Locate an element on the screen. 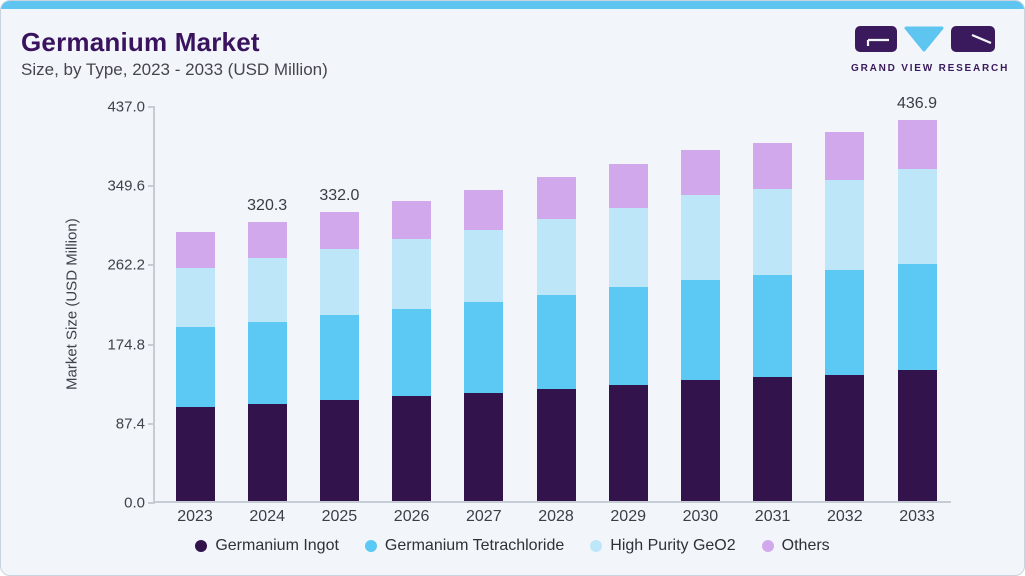 This screenshot has width=1025, height=576. x-axis-label-2027: 2027 is located at coordinates (484, 516).